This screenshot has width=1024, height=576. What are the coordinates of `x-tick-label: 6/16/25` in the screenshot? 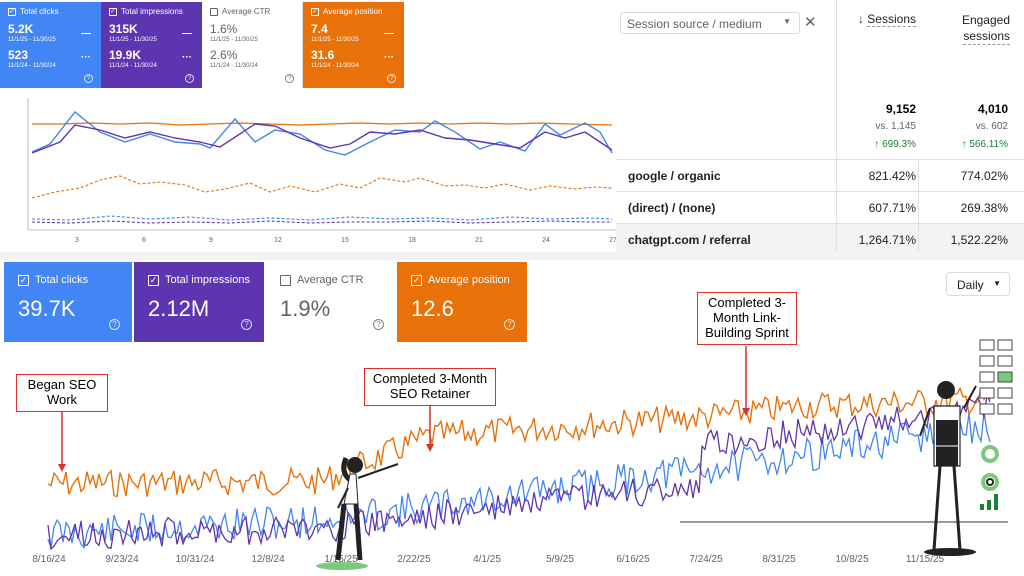 It's located at (633, 559).